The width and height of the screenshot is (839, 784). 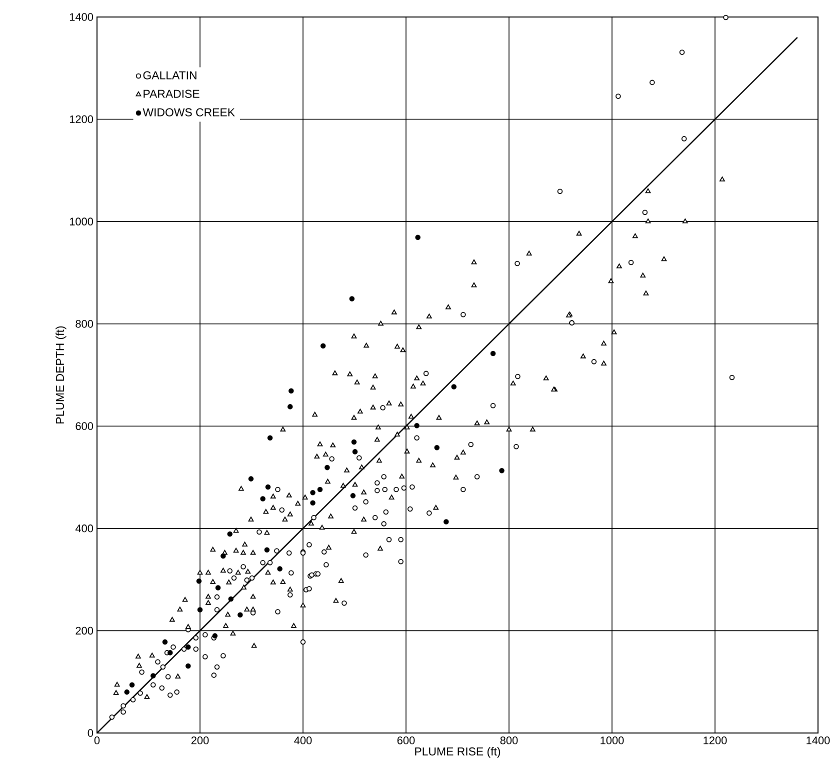 What do you see at coordinates (715, 740) in the screenshot?
I see `x-tick-label: 1200` at bounding box center [715, 740].